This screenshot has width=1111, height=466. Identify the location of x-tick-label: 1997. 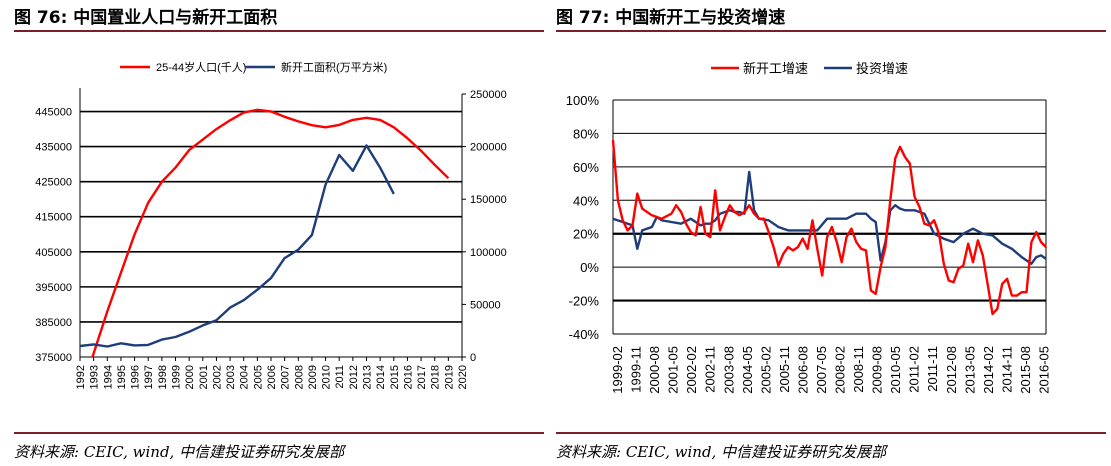
(149, 377).